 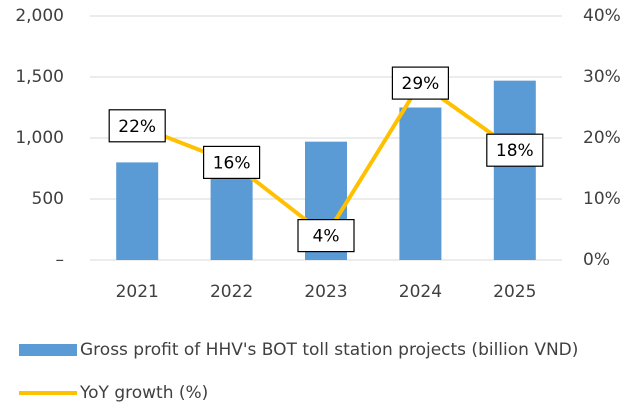 What do you see at coordinates (602, 16) in the screenshot?
I see `y2-tick-label: 40%` at bounding box center [602, 16].